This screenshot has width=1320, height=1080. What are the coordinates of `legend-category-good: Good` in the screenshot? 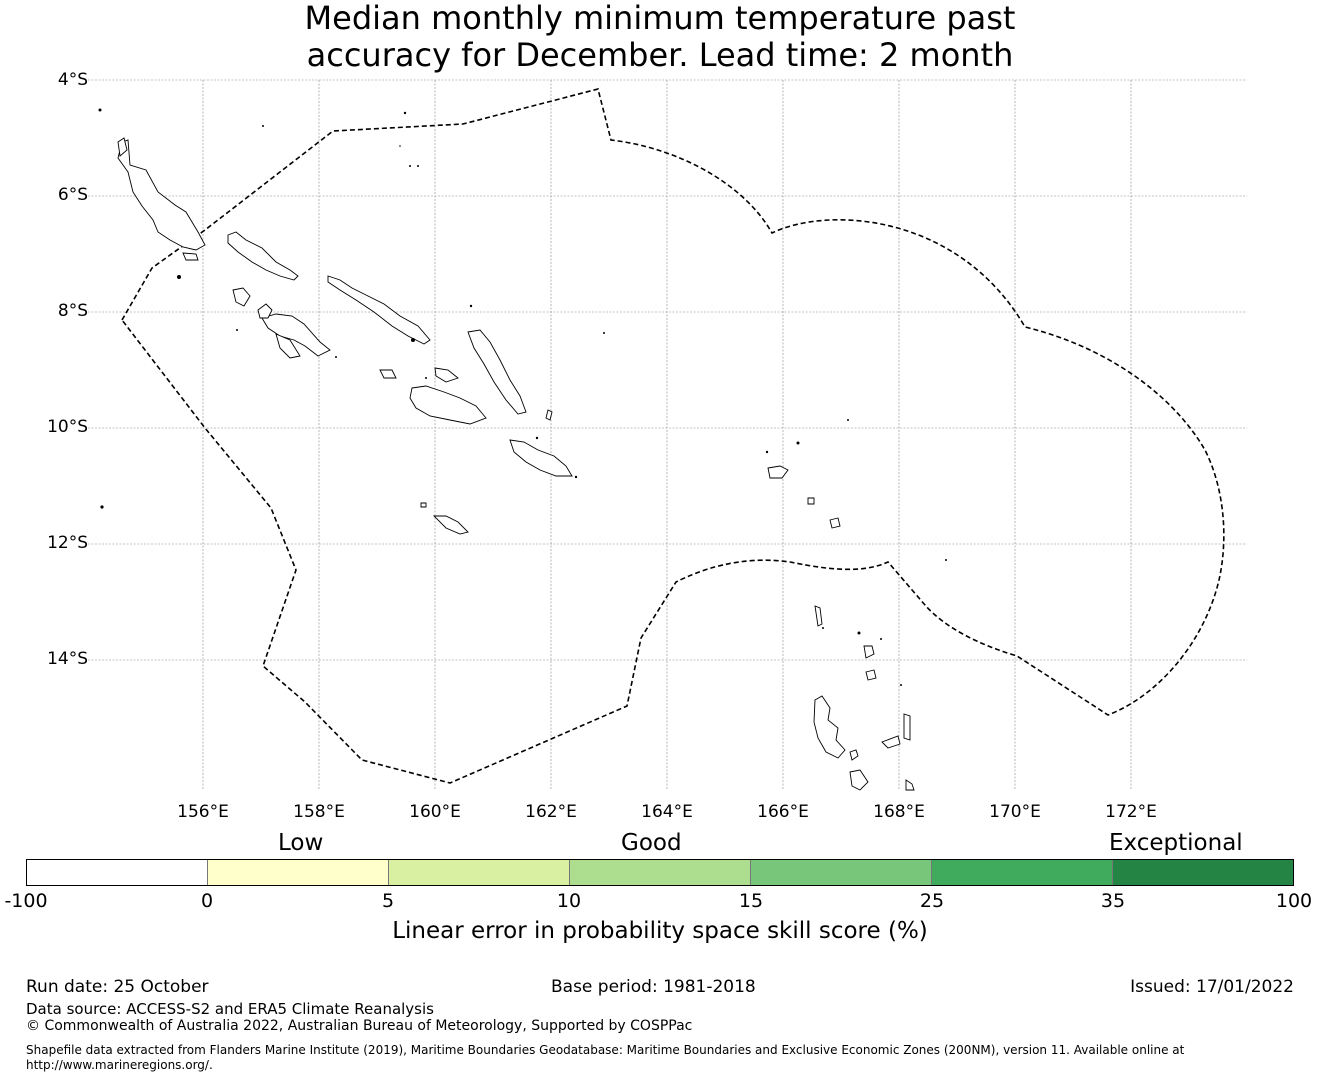 It's located at (651, 843).